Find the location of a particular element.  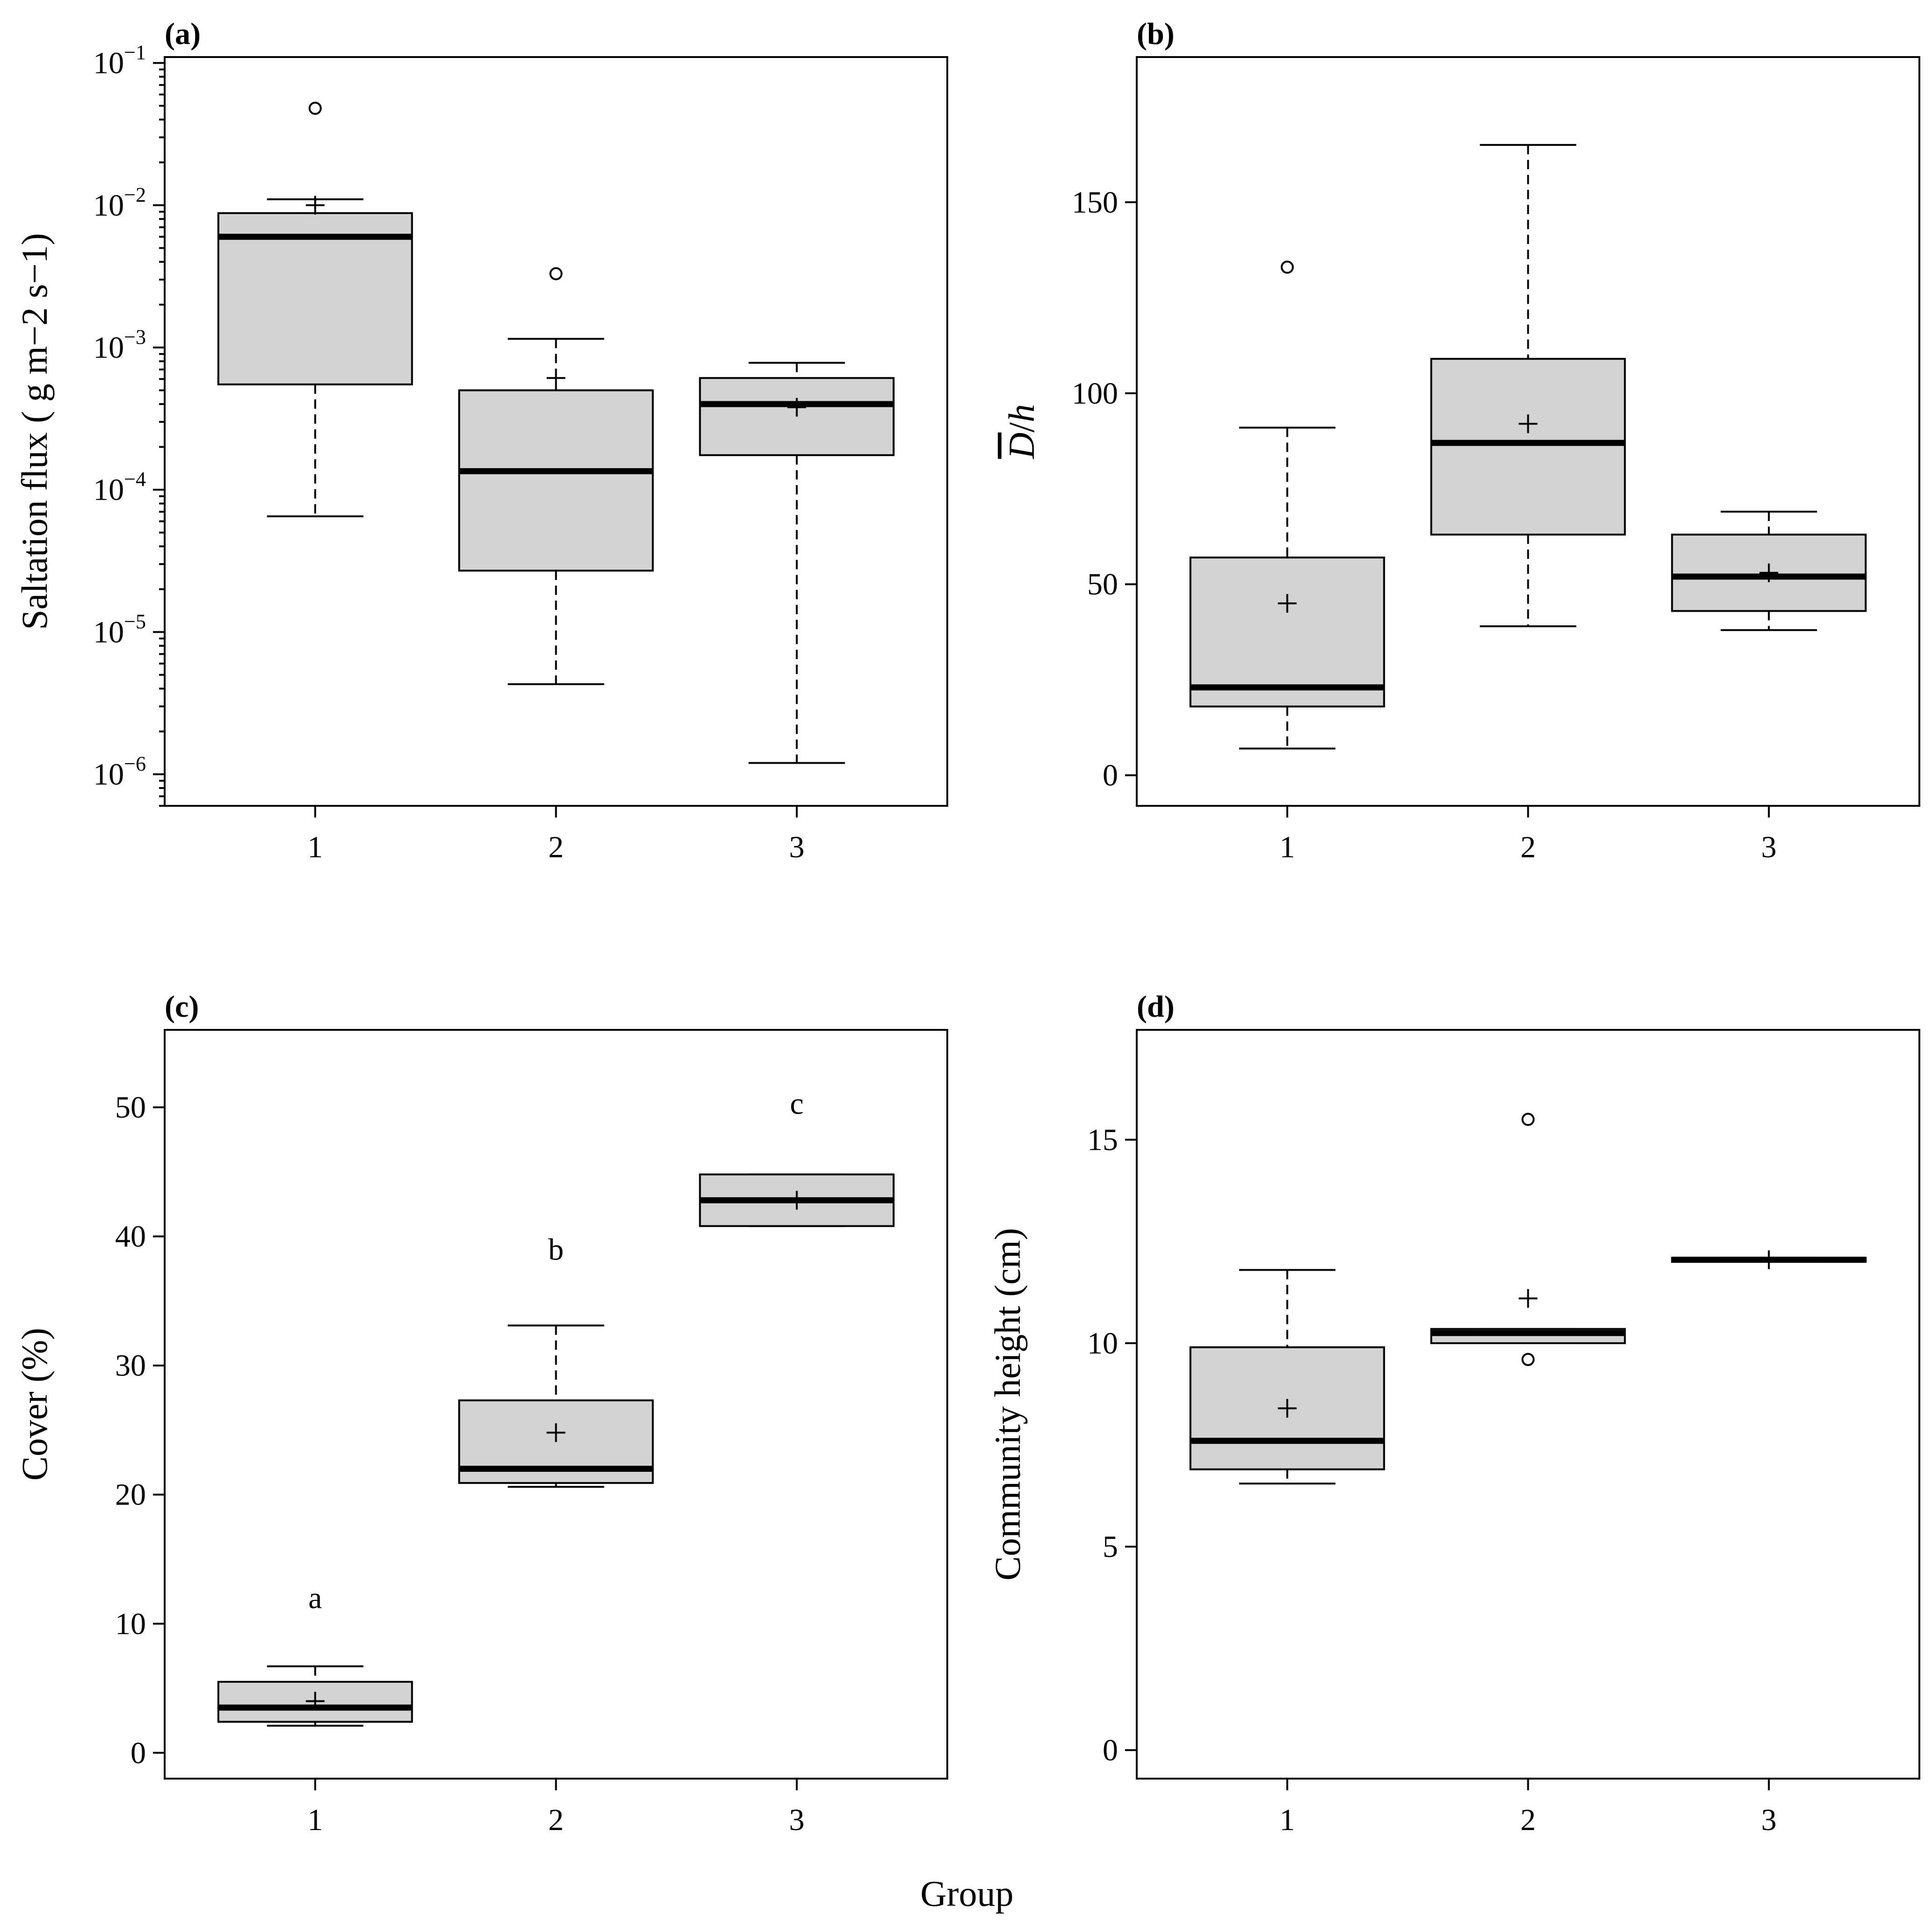

y-tick-label: 10−1 is located at coordinates (120, 61).